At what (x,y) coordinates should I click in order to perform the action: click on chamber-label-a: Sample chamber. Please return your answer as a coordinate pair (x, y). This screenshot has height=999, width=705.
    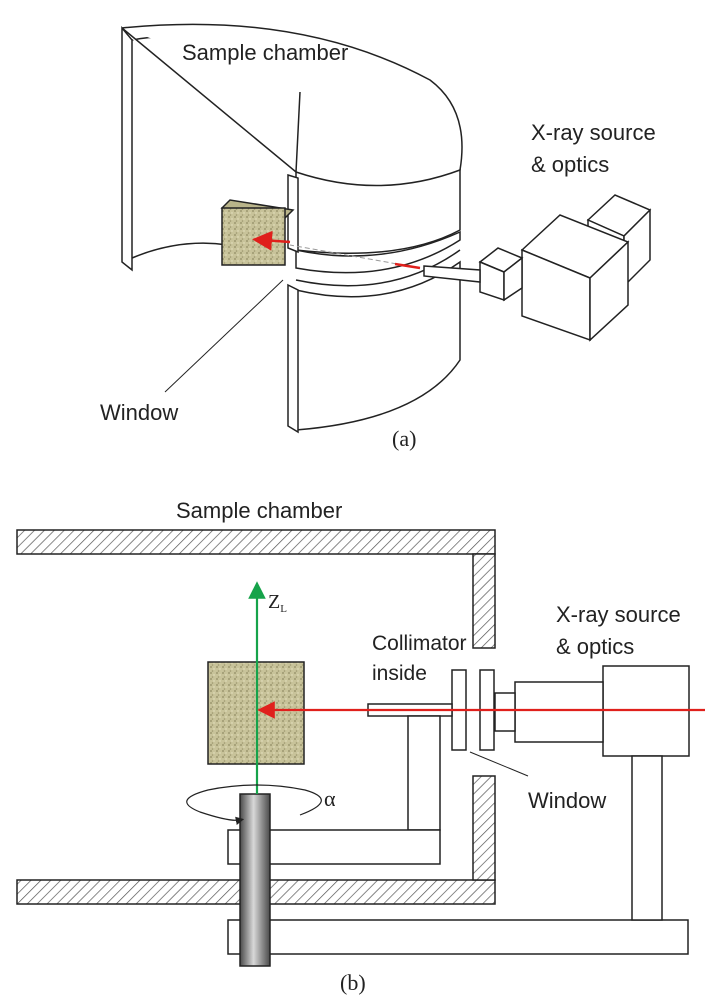
    Looking at the image, I should click on (265, 52).